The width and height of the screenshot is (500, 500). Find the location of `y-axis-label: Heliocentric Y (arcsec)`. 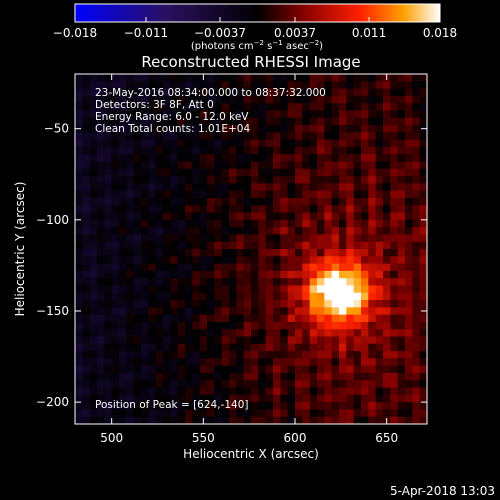

y-axis-label: Heliocentric Y (arcsec) is located at coordinates (20, 249).